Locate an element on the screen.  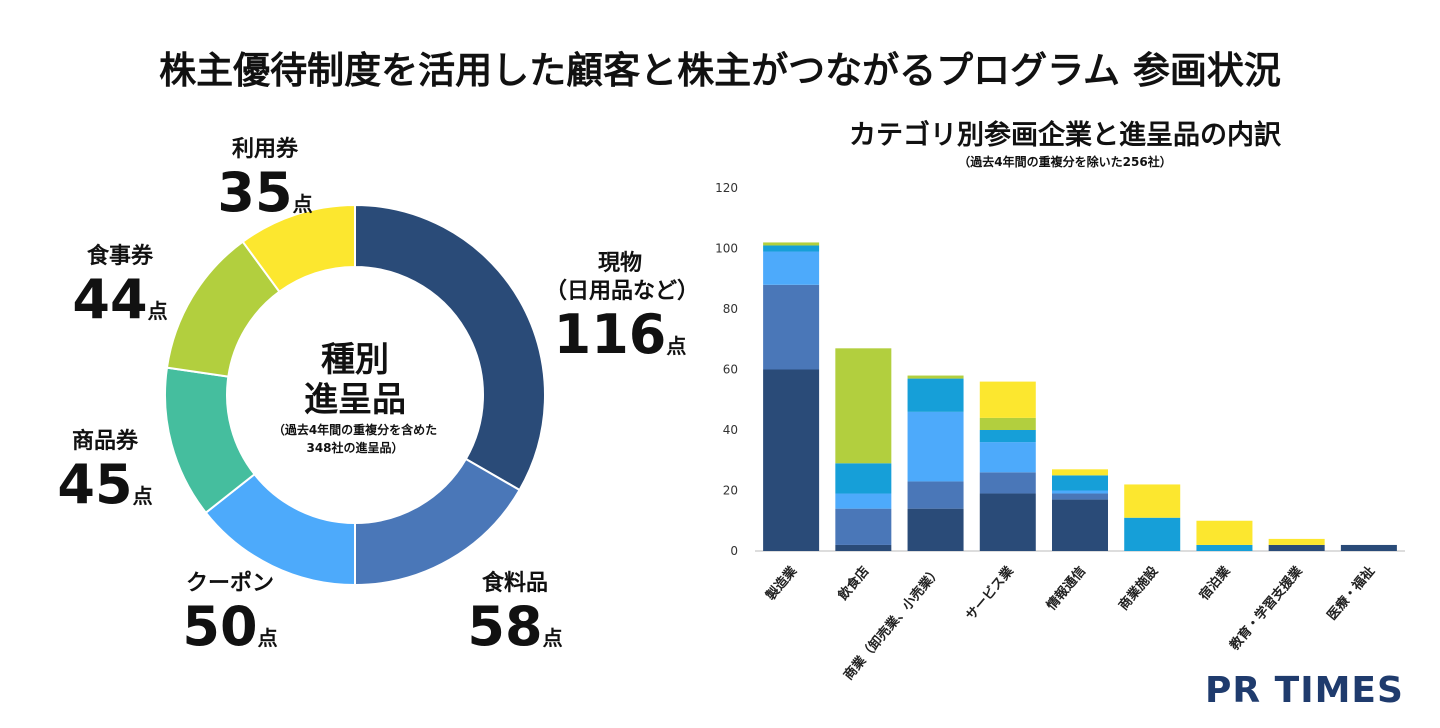
y-tick-label: 120 is located at coordinates (726, 188).